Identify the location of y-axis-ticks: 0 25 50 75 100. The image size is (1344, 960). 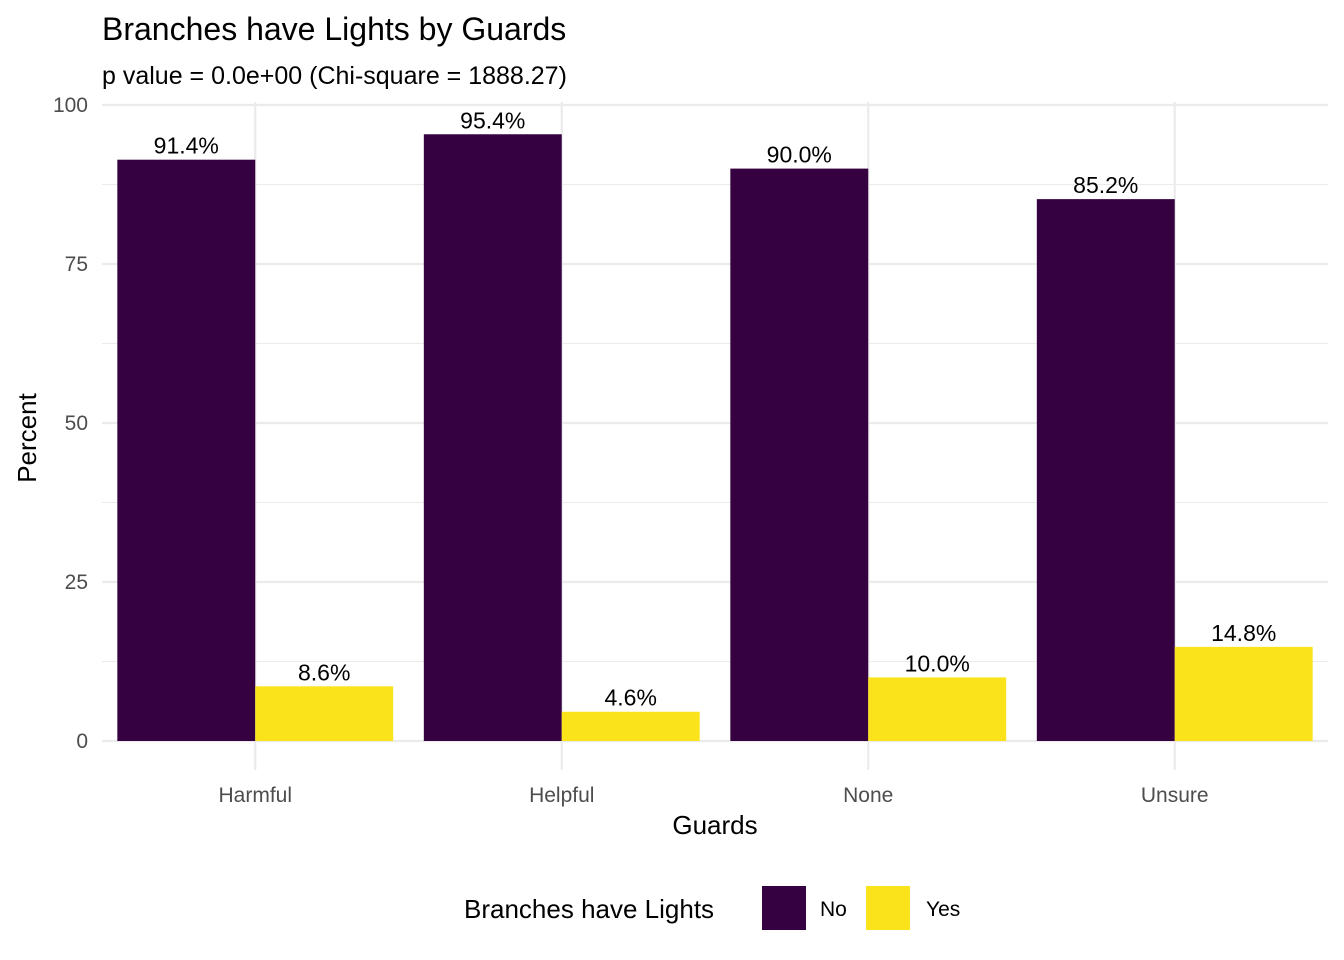
(70, 423).